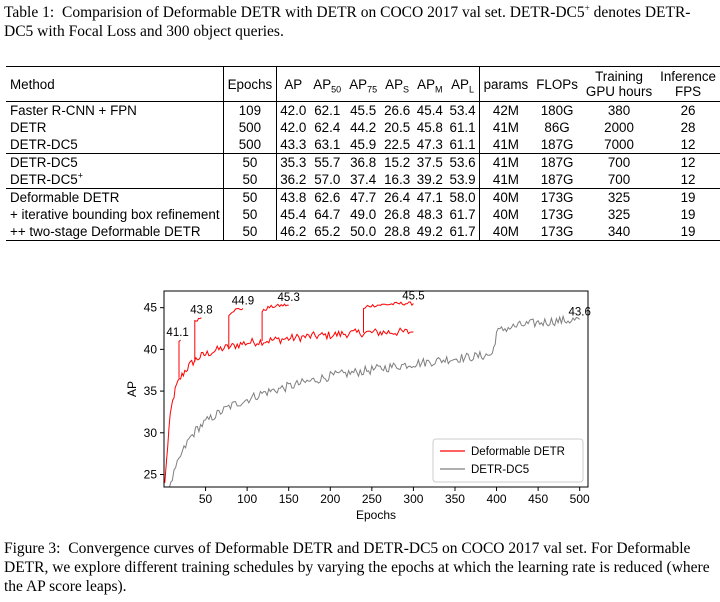 Image resolution: width=720 pixels, height=602 pixels. Describe the element at coordinates (430, 232) in the screenshot. I see `cell-apm: 49.2` at that location.